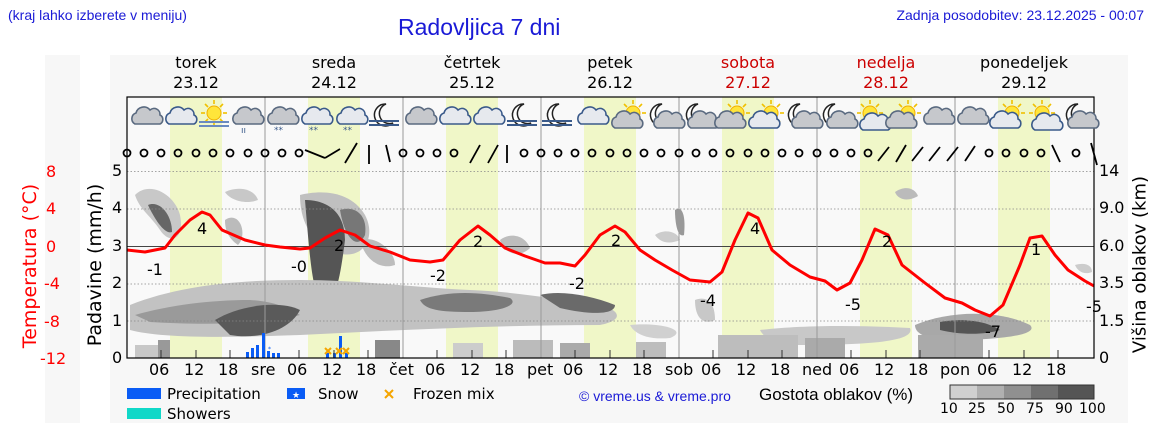 This screenshot has width=1152, height=443. What do you see at coordinates (299, 266) in the screenshot?
I see `svg-text: -0` at bounding box center [299, 266].